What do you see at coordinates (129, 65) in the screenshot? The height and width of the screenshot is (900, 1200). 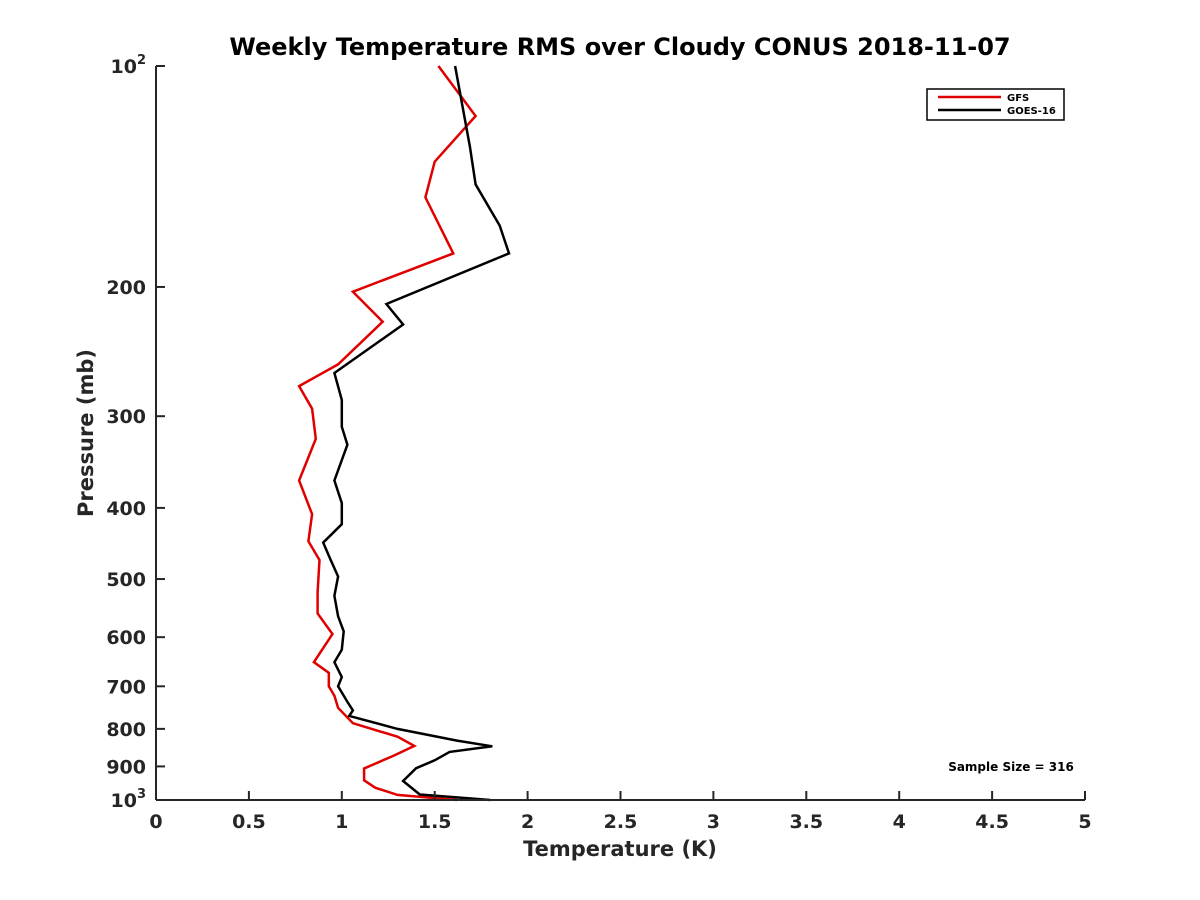 I see `y-tick-label: 10²` at bounding box center [129, 65].